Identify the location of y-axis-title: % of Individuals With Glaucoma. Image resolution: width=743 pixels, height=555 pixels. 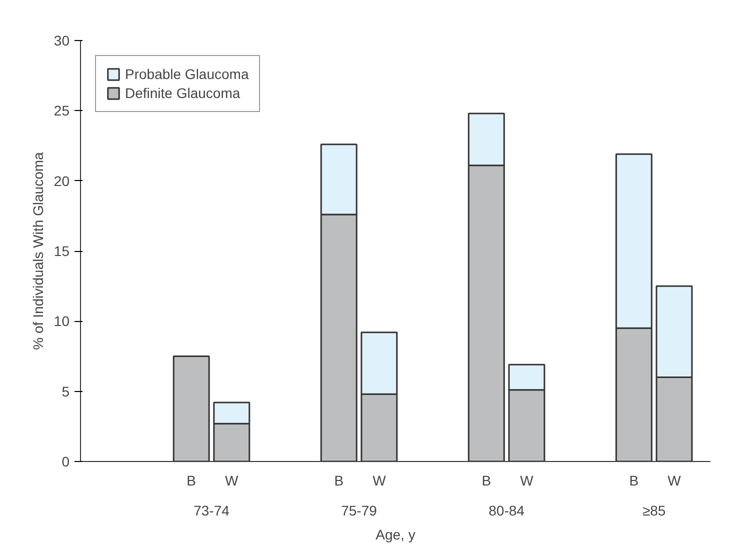
(38, 251).